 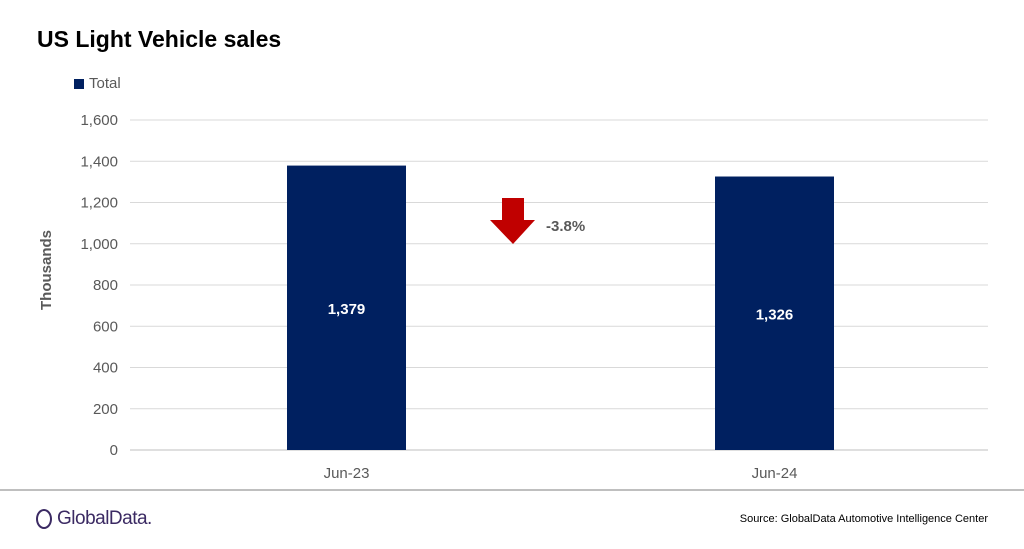 I want to click on legend: Total, so click(x=97, y=83).